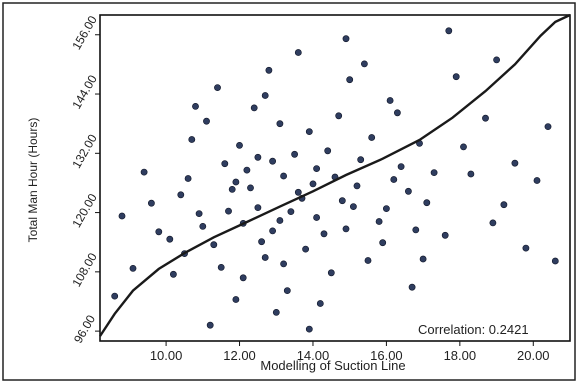 The width and height of the screenshot is (578, 383). Describe the element at coordinates (350, 352) in the screenshot. I see `x-axis-ticks: 10.00 12.00 14.00 16.00 18.00 20.00` at that location.